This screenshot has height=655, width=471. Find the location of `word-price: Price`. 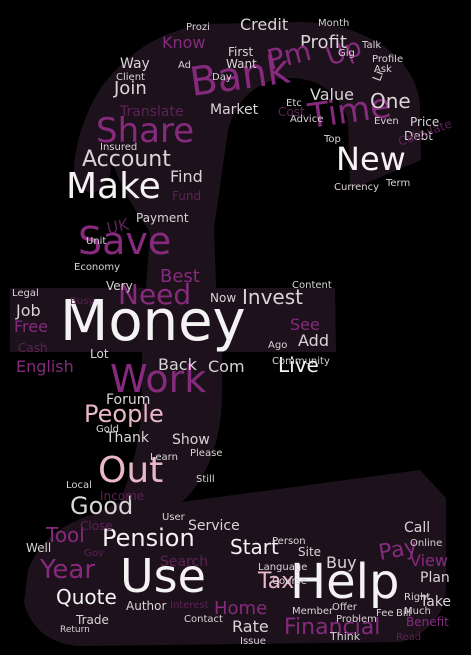

word-price: Price is located at coordinates (424, 122).